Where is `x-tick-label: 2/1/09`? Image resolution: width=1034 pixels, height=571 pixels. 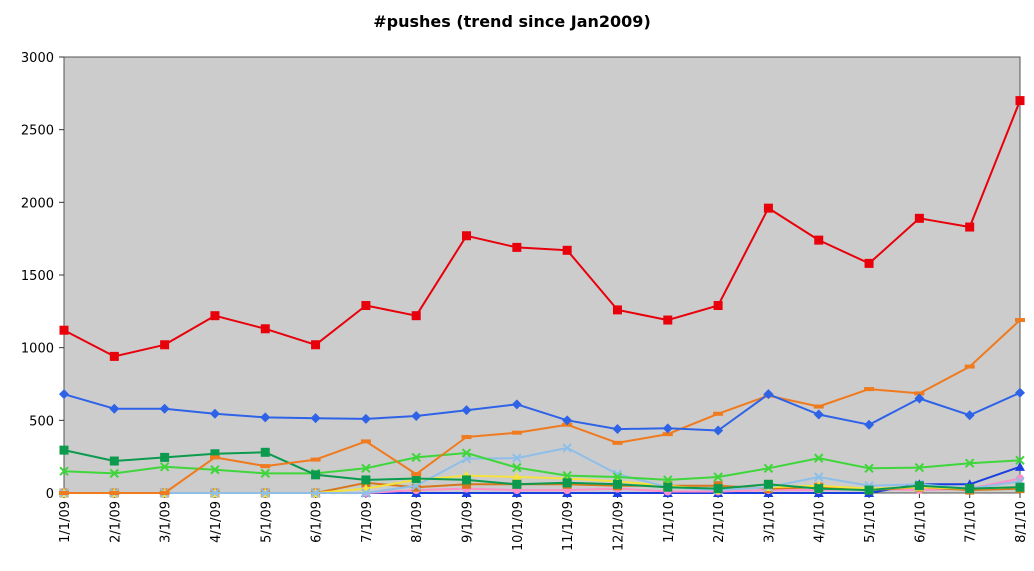
x-tick-label: 2/1/09 is located at coordinates (115, 522).